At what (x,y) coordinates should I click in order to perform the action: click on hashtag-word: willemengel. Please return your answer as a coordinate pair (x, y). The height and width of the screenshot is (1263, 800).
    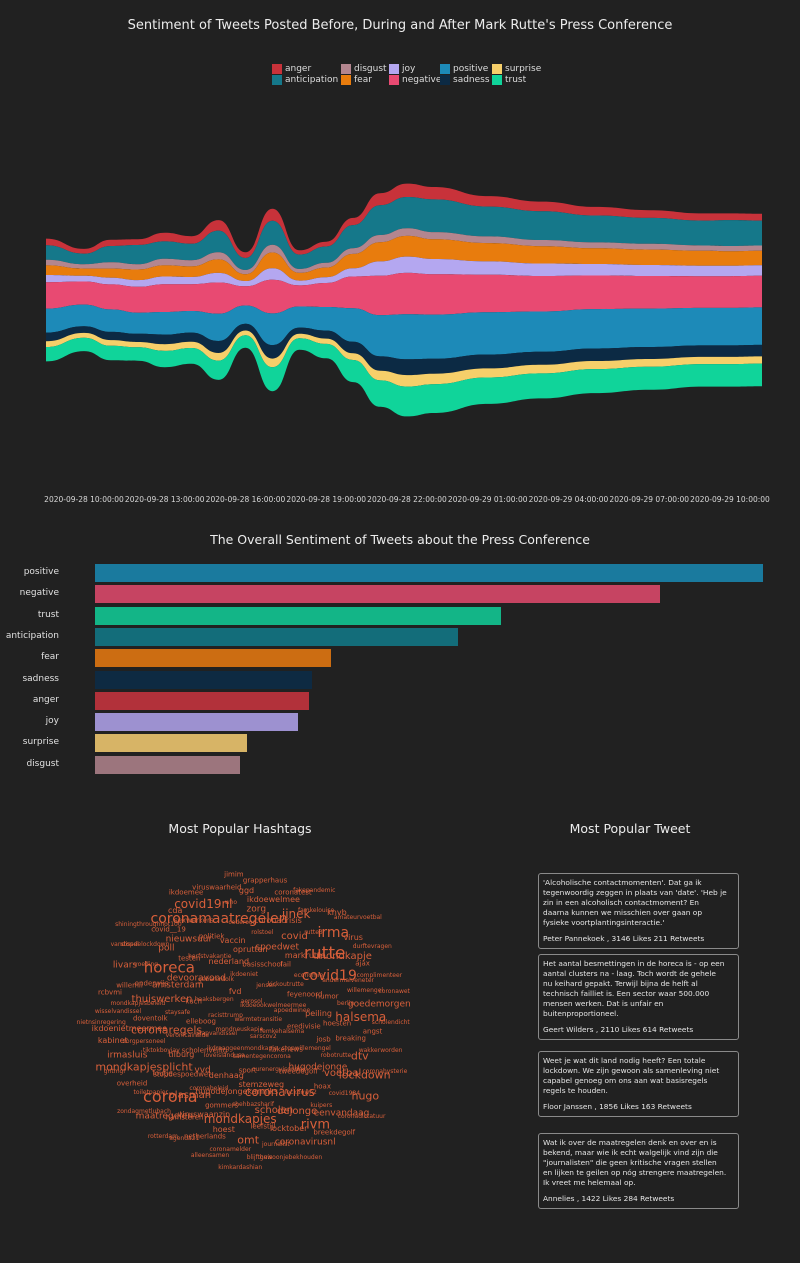
    Looking at the image, I should click on (365, 991).